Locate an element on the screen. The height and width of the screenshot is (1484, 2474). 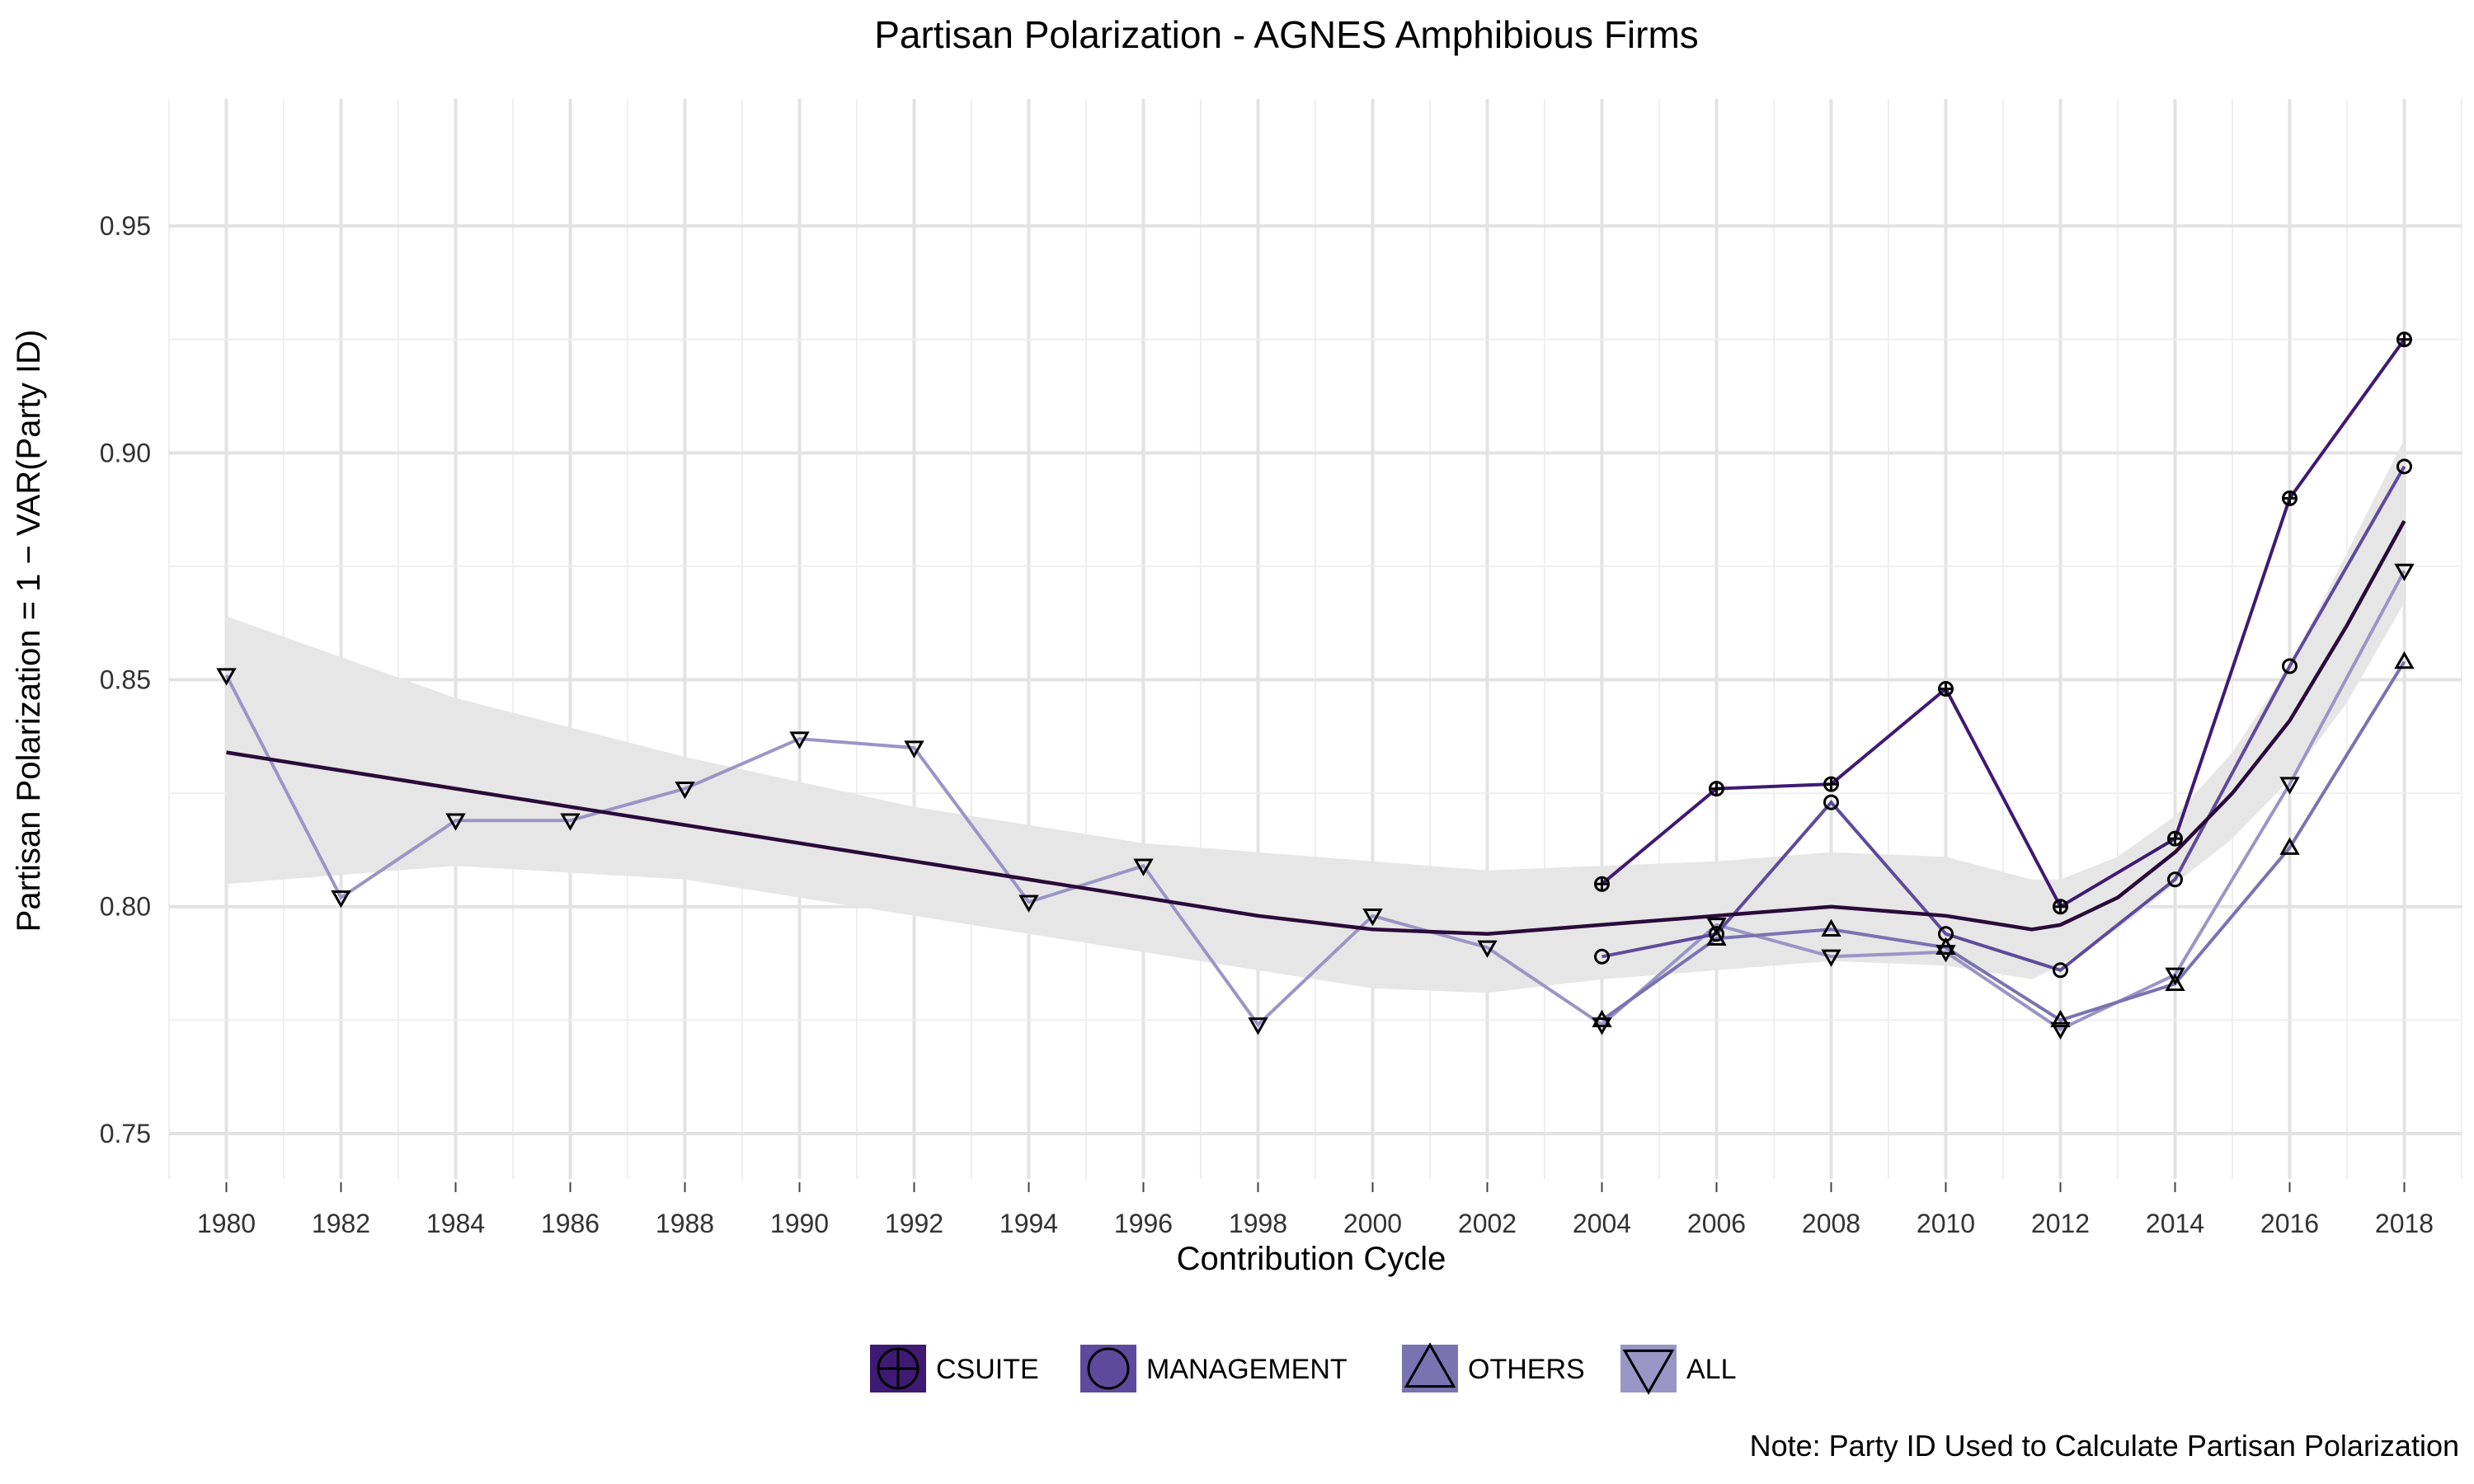
x-tick-label: 2014 is located at coordinates (2175, 1223).